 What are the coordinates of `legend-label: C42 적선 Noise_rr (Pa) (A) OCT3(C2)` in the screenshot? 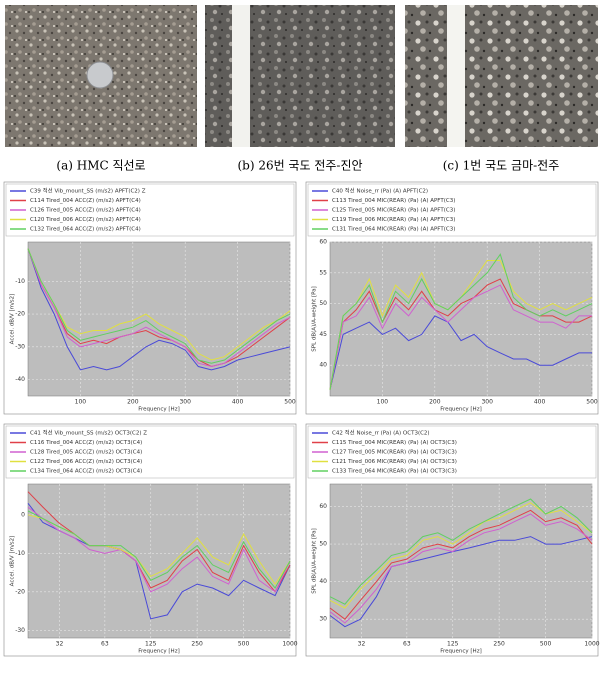 It's located at (381, 433).